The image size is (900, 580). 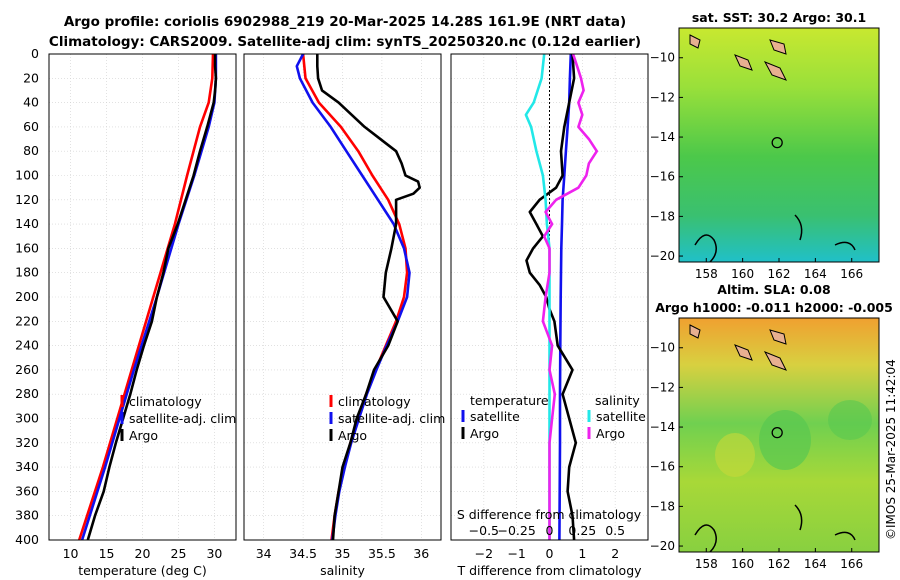 I want to click on x-tick-label: 10, so click(x=71, y=553).